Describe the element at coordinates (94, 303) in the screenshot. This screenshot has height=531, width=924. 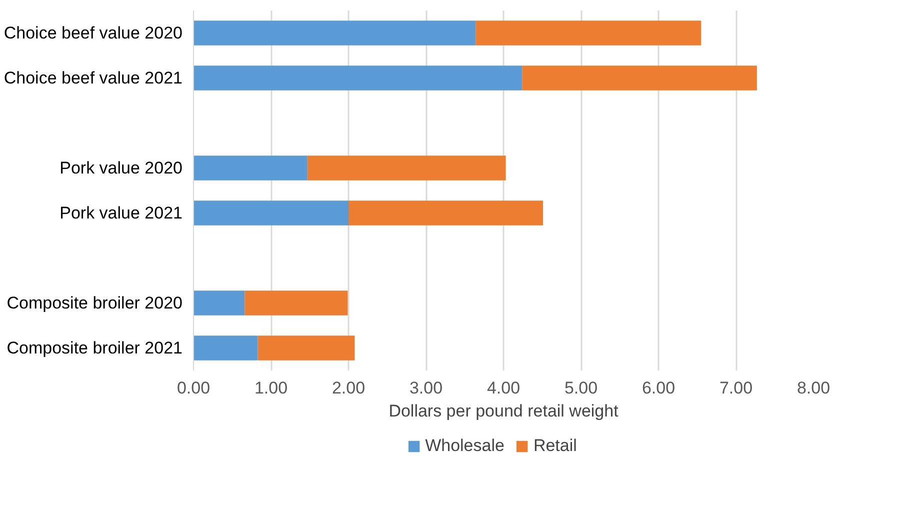
I see `y-tick-label: Composite broiler 2020` at that location.